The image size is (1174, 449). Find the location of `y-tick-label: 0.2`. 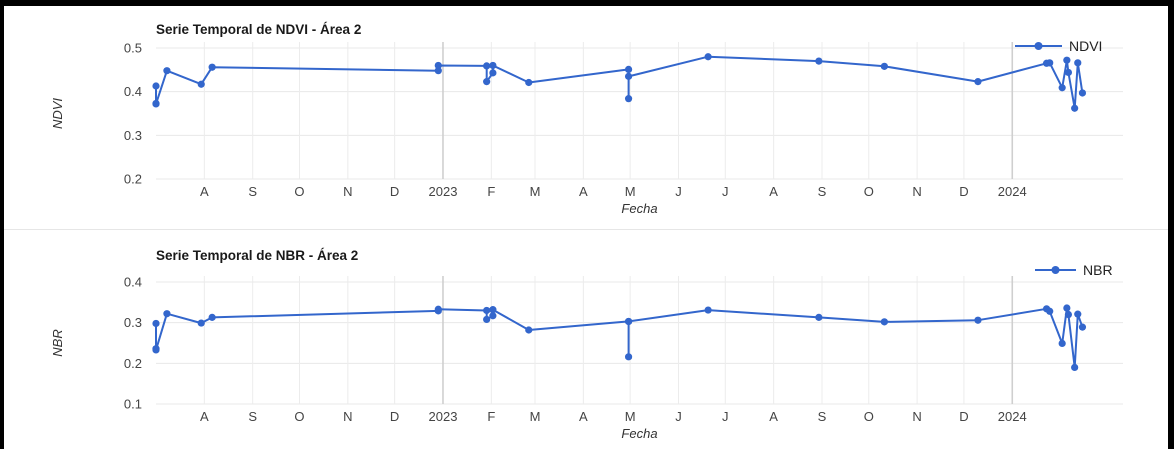

y-tick-label: 0.2 is located at coordinates (133, 179).